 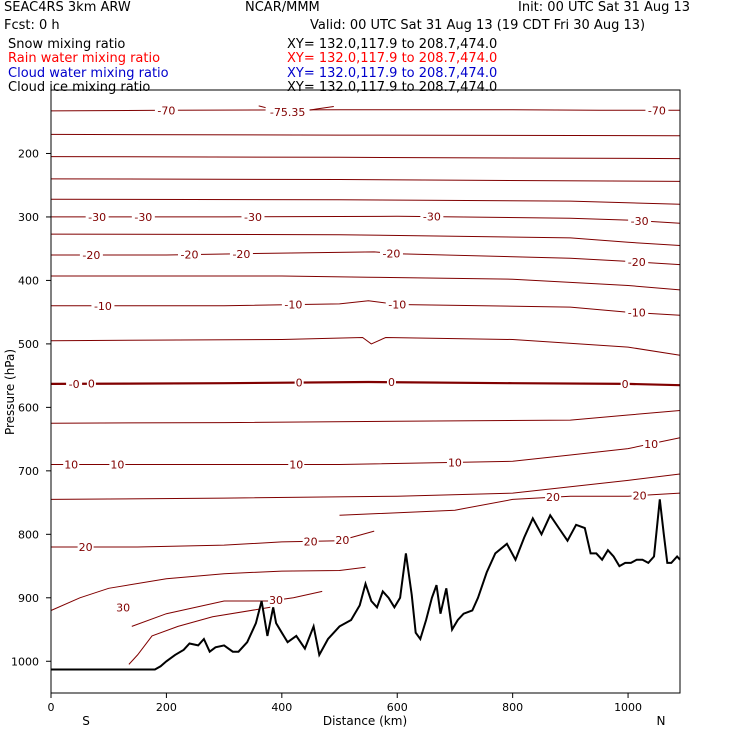 What do you see at coordinates (657, 110) in the screenshot?
I see `contour-label: -70` at bounding box center [657, 110].